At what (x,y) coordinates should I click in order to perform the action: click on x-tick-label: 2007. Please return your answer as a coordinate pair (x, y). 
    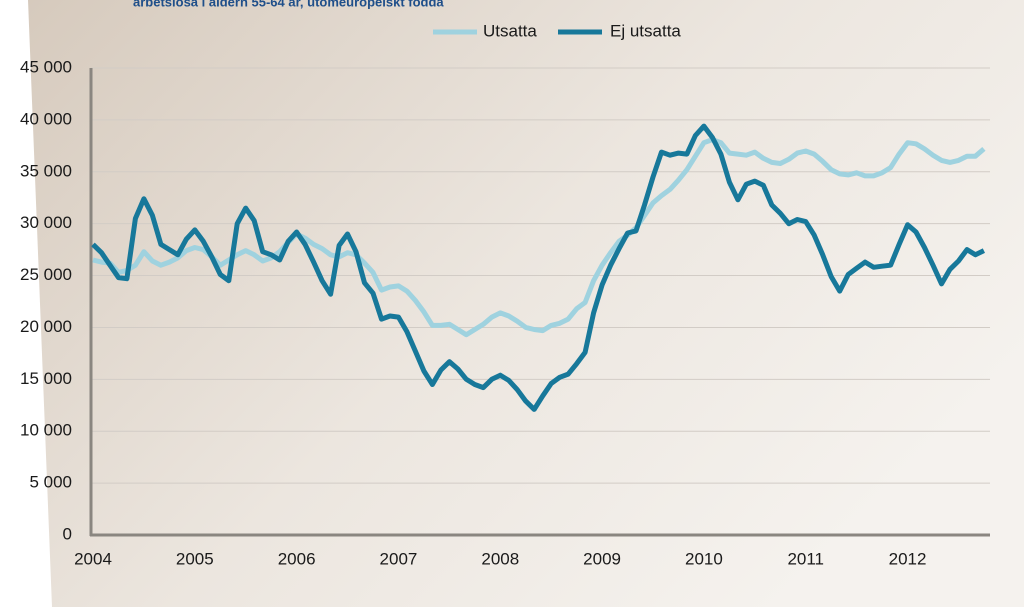
    Looking at the image, I should click on (399, 558).